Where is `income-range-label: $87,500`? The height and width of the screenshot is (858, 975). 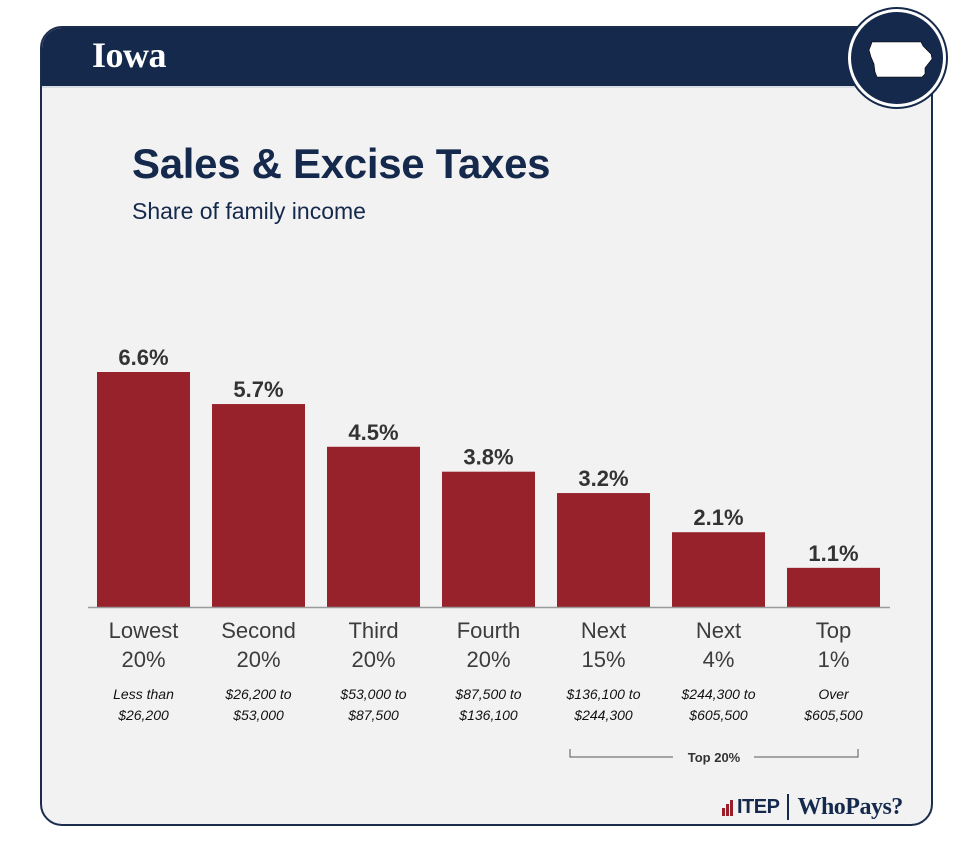
income-range-label: $87,500 is located at coordinates (373, 715).